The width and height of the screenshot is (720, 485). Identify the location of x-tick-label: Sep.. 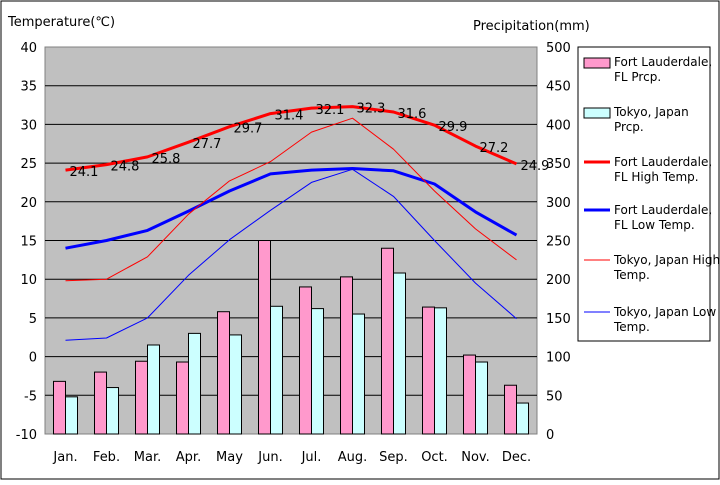
(393, 457).